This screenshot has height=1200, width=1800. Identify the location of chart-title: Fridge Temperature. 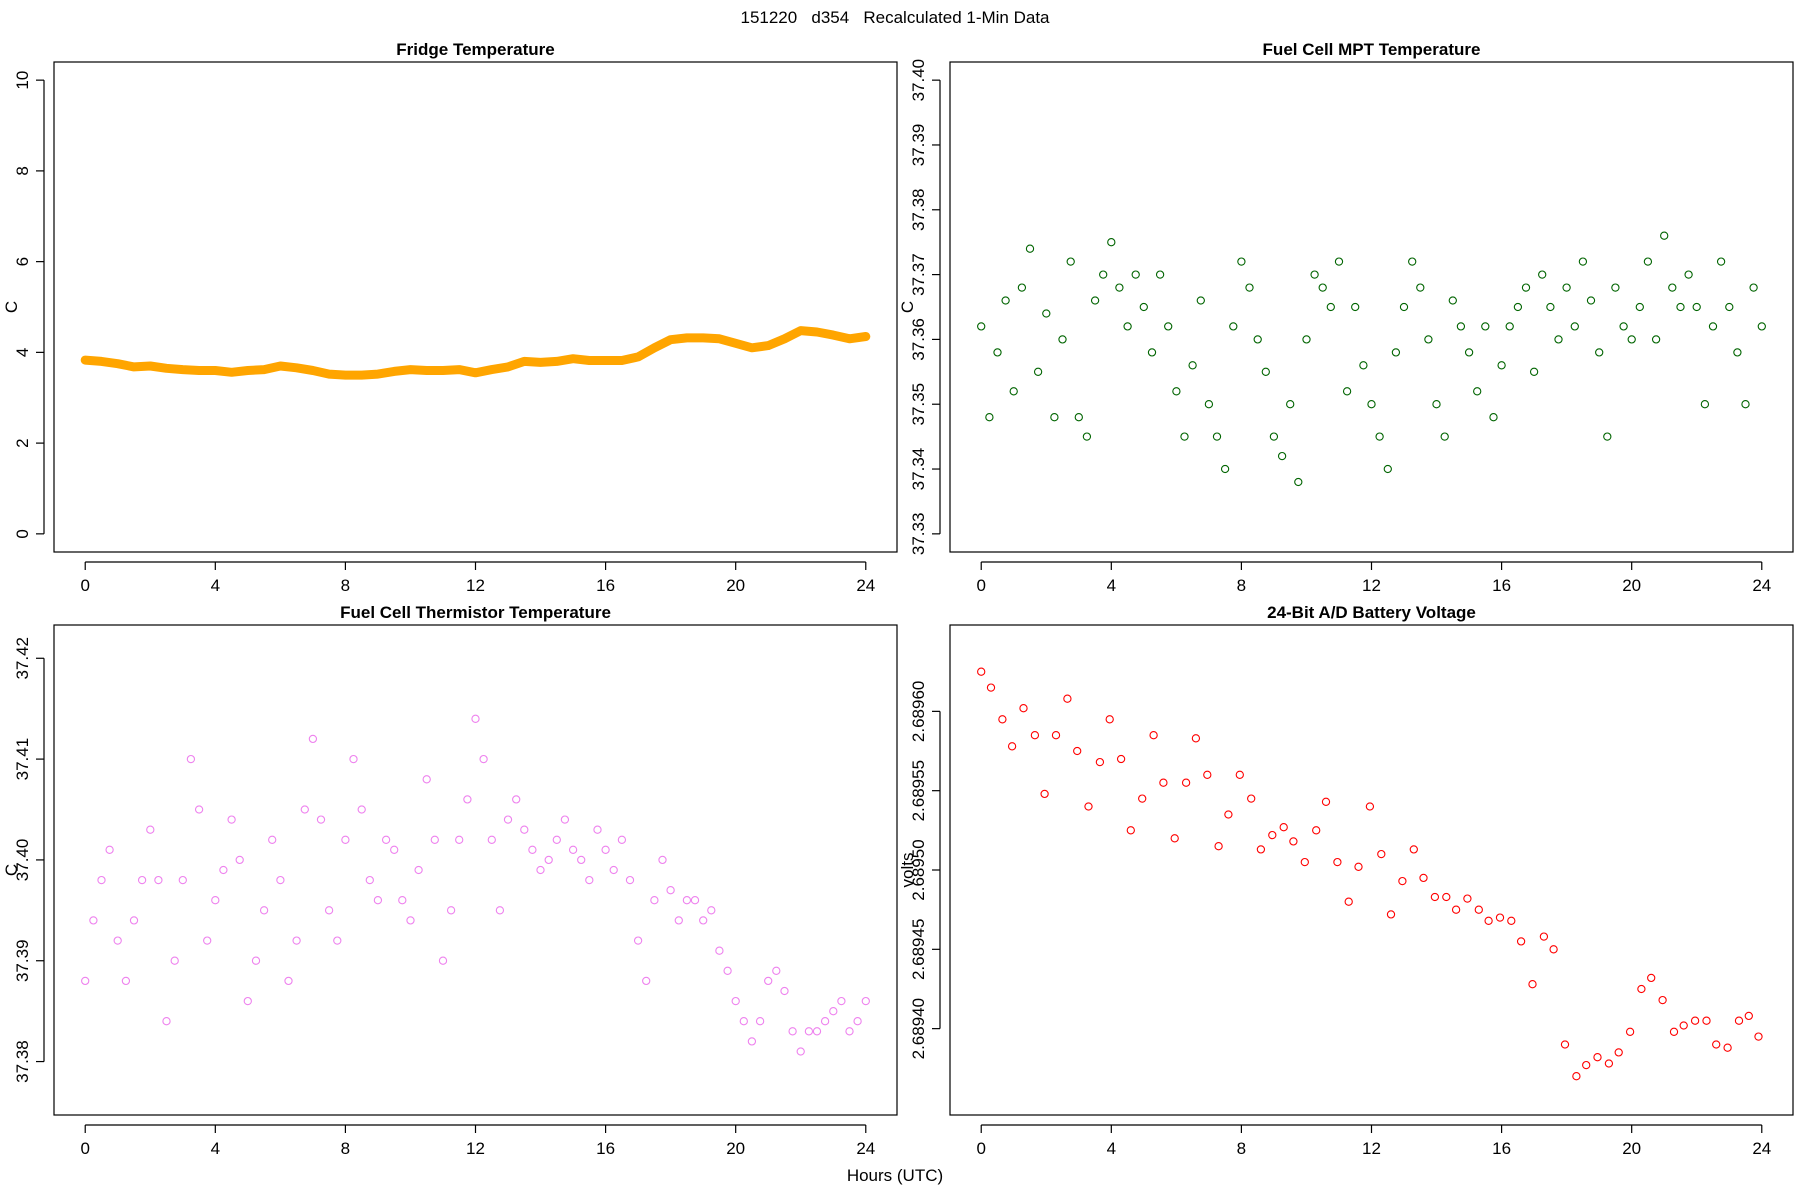
(475, 49).